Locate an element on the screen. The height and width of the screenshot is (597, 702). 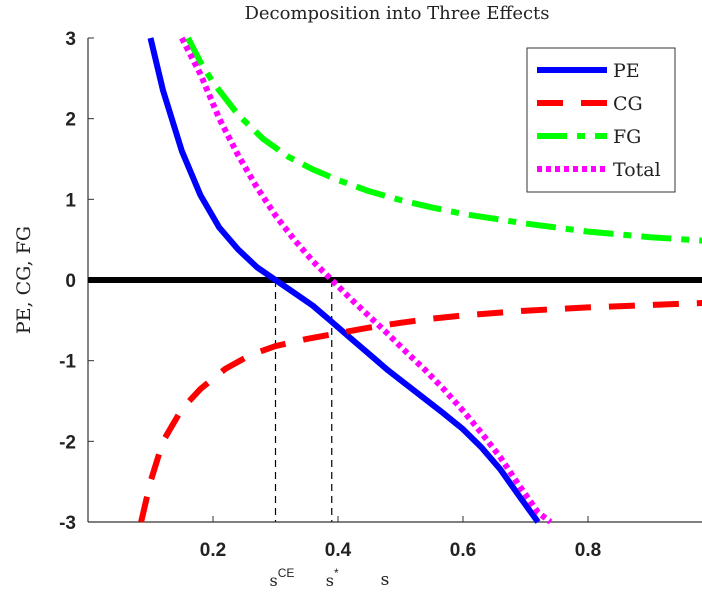
legend-label-pe: PE is located at coordinates (626, 71).